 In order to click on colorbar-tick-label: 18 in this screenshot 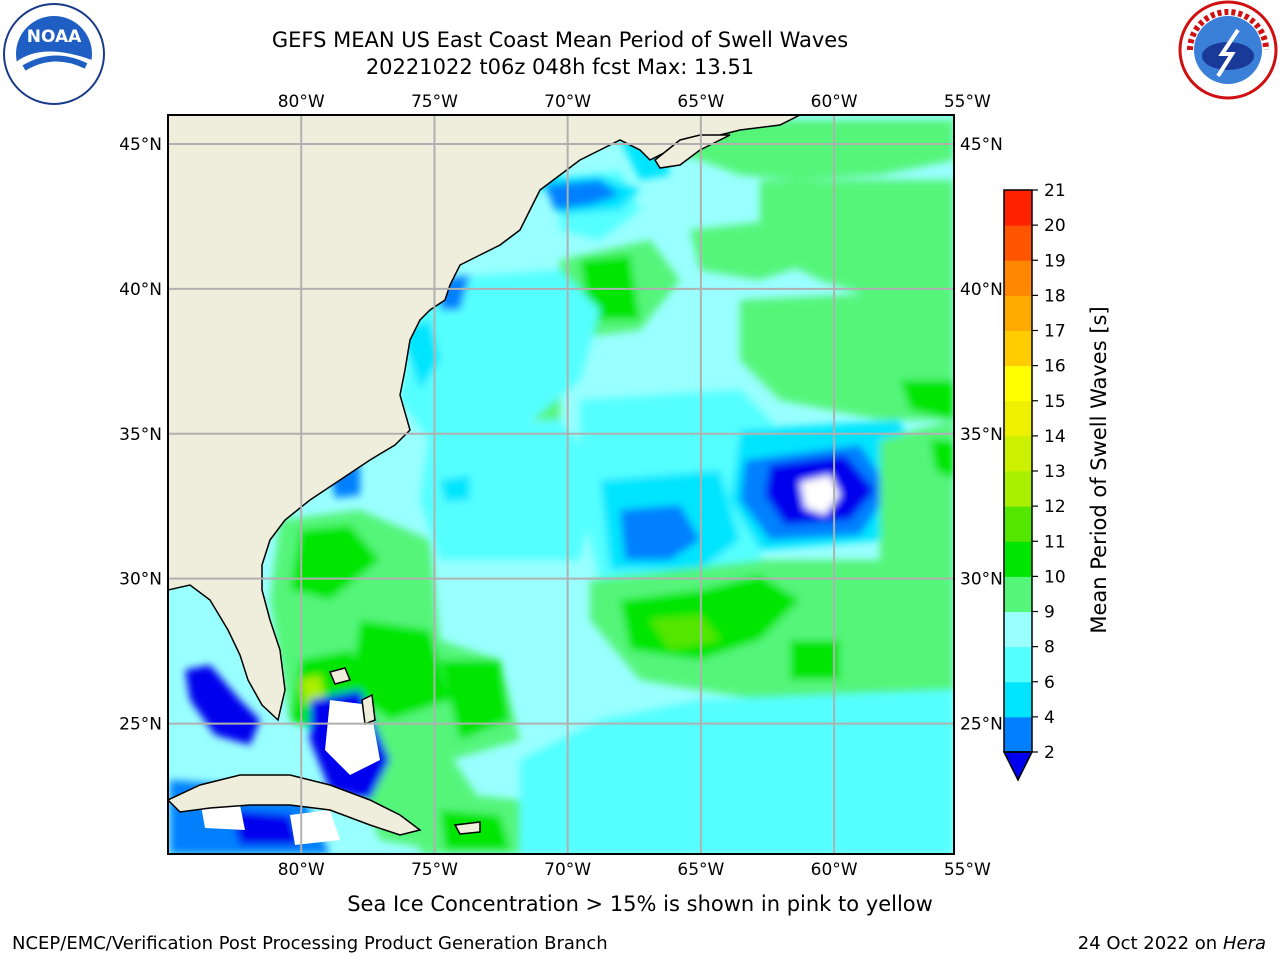, I will do `click(1055, 296)`.